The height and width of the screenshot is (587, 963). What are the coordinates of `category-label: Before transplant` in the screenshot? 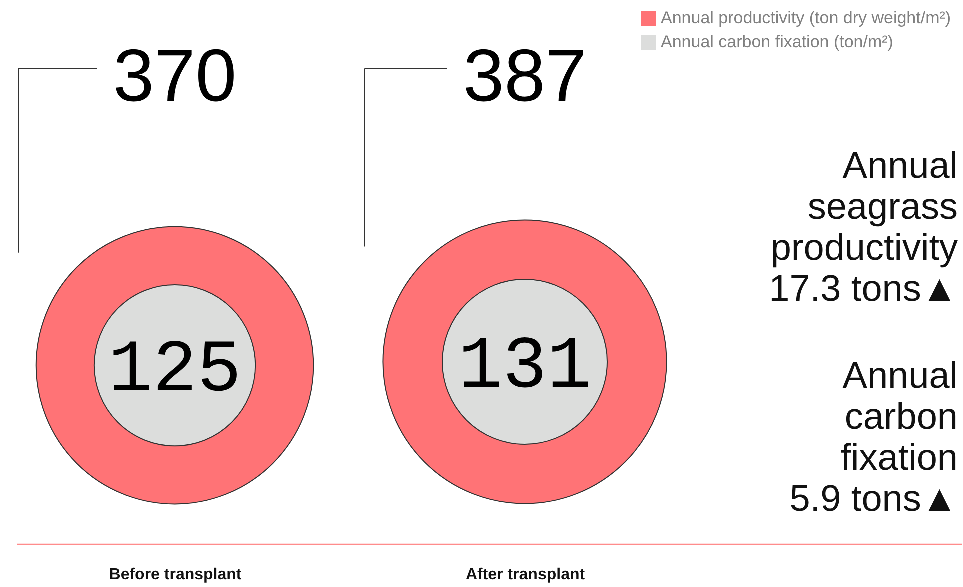 It's located at (175, 575).